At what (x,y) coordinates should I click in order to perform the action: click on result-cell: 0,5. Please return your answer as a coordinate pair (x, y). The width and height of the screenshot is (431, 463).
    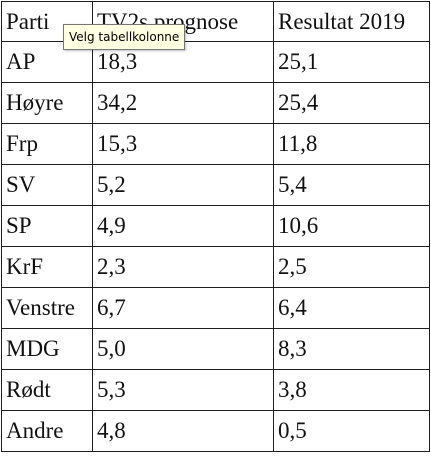
    Looking at the image, I should click on (351, 431).